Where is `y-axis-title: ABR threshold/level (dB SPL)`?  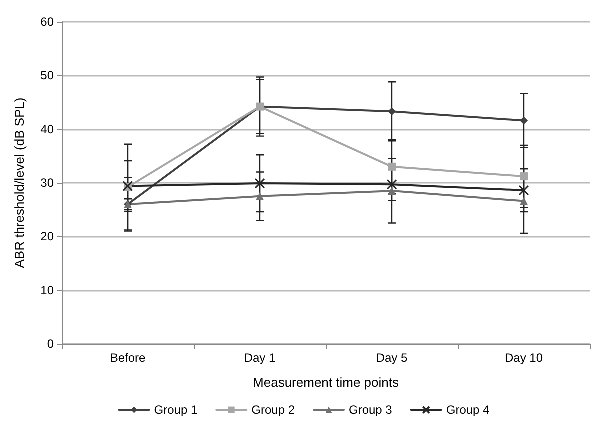 y-axis-title: ABR threshold/level (dB SPL) is located at coordinates (19, 183).